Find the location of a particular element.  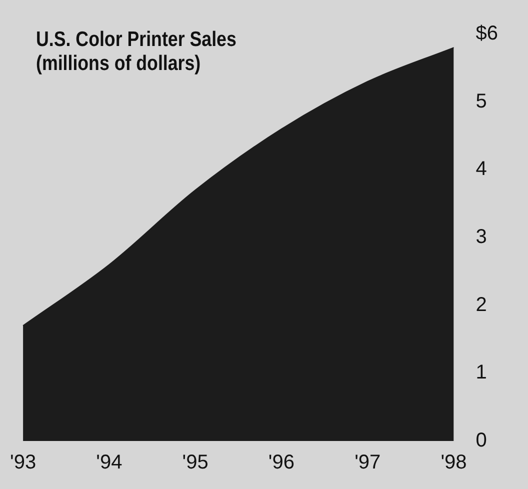

y-tick-label: 5 is located at coordinates (481, 101).